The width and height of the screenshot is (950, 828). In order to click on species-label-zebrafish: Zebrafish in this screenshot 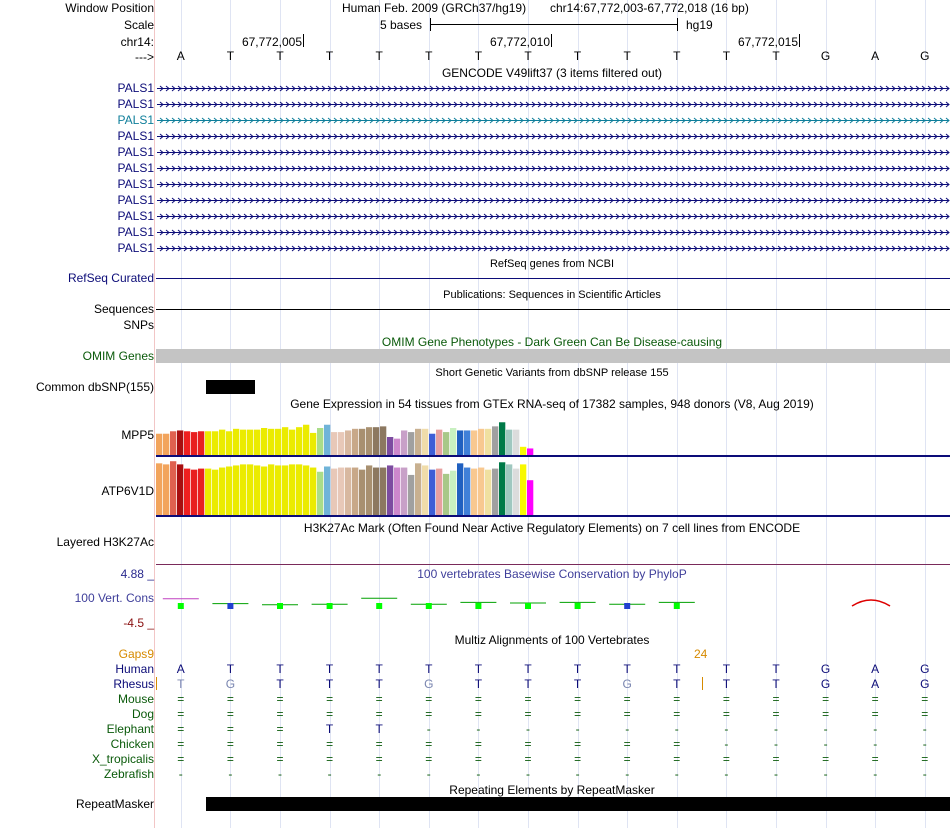, I will do `click(128, 774)`.